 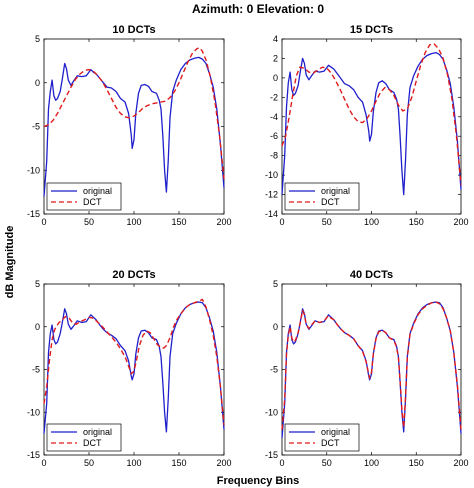 What do you see at coordinates (258, 481) in the screenshot?
I see `x-axis-label: Frequency Bins` at bounding box center [258, 481].